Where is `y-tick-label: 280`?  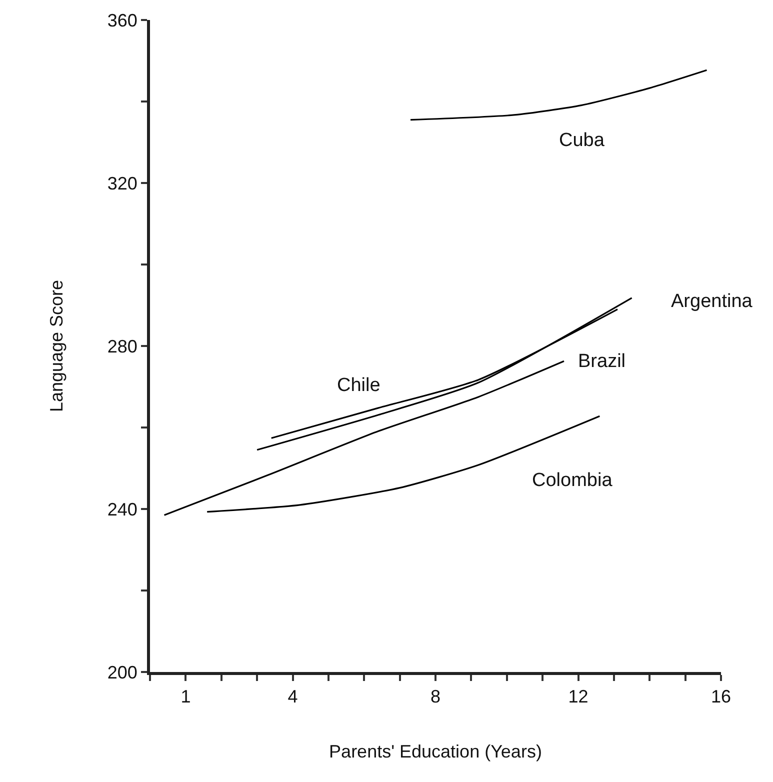 y-tick-label: 280 is located at coordinates (122, 346).